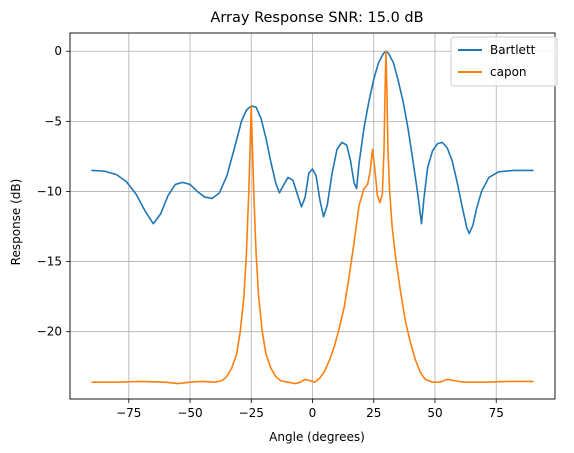  What do you see at coordinates (16, 222) in the screenshot?
I see `y-axis-label: Response (dB)` at bounding box center [16, 222].